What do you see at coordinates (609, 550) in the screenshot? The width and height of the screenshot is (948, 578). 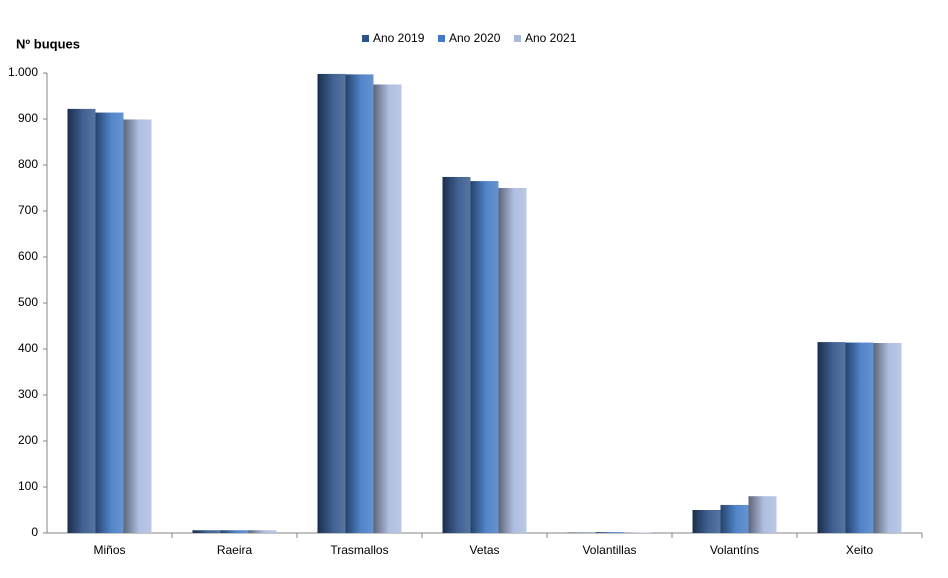 I see `x-tick-label: Volantillas` at bounding box center [609, 550].